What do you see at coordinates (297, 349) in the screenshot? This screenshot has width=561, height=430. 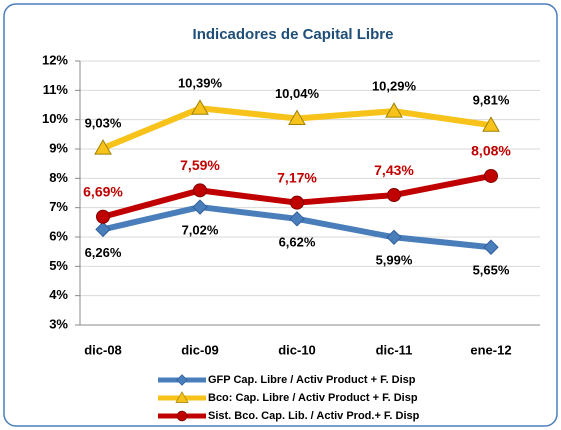 I see `x-tick-label: dic-10` at bounding box center [297, 349].